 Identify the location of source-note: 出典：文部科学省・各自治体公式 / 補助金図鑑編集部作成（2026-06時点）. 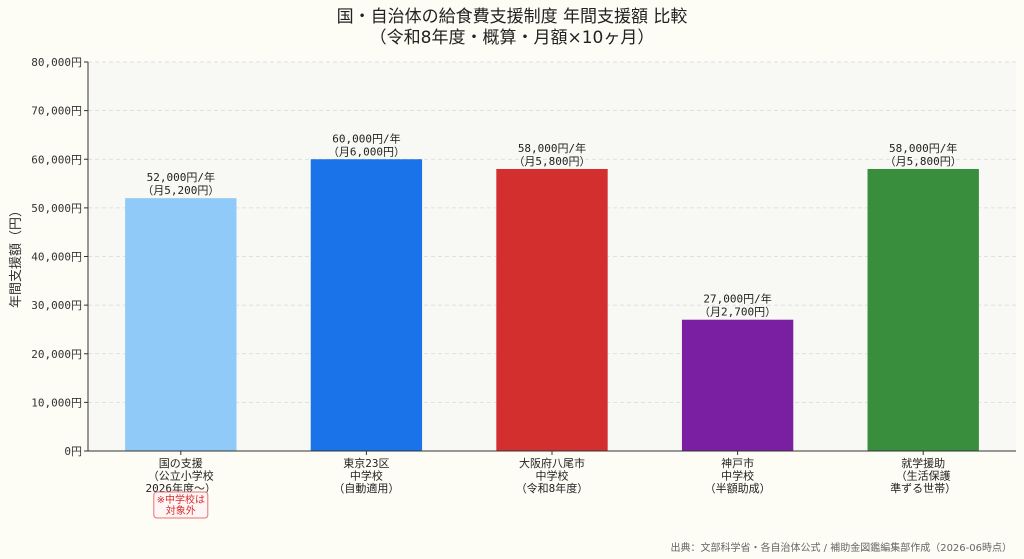
(841, 547).